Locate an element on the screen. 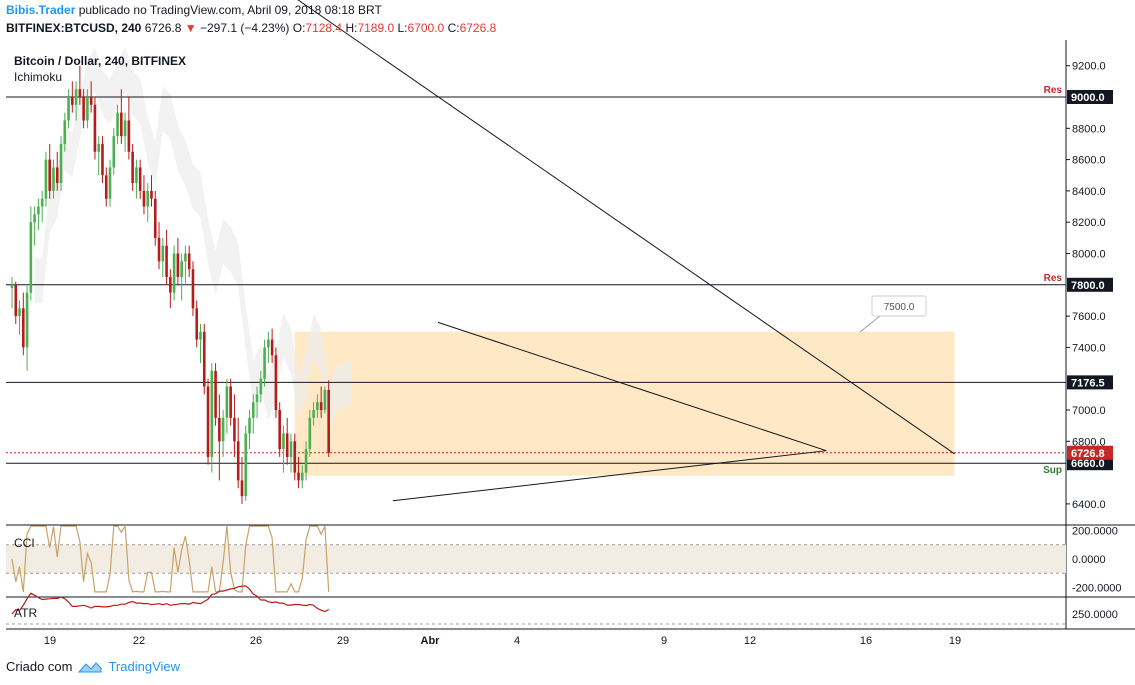 Image resolution: width=1135 pixels, height=685 pixels. tradingview-logo-icon is located at coordinates (90, 667).